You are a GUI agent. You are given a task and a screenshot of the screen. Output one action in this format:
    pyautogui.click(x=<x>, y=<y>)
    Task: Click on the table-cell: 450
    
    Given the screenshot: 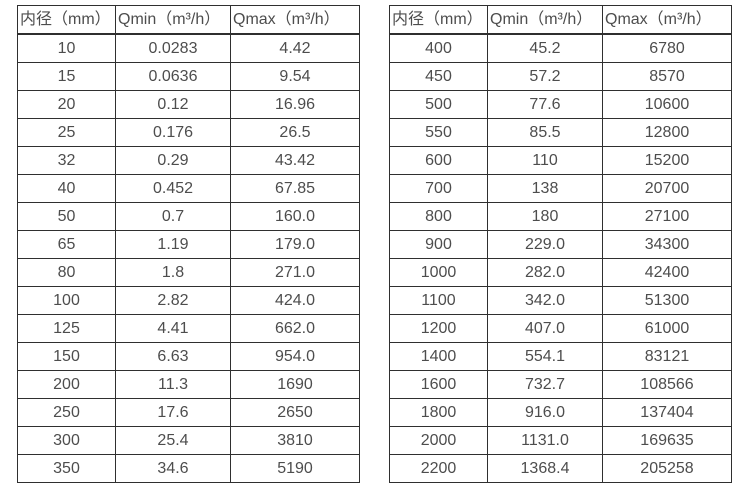 What is the action you would take?
    pyautogui.click(x=438, y=76)
    